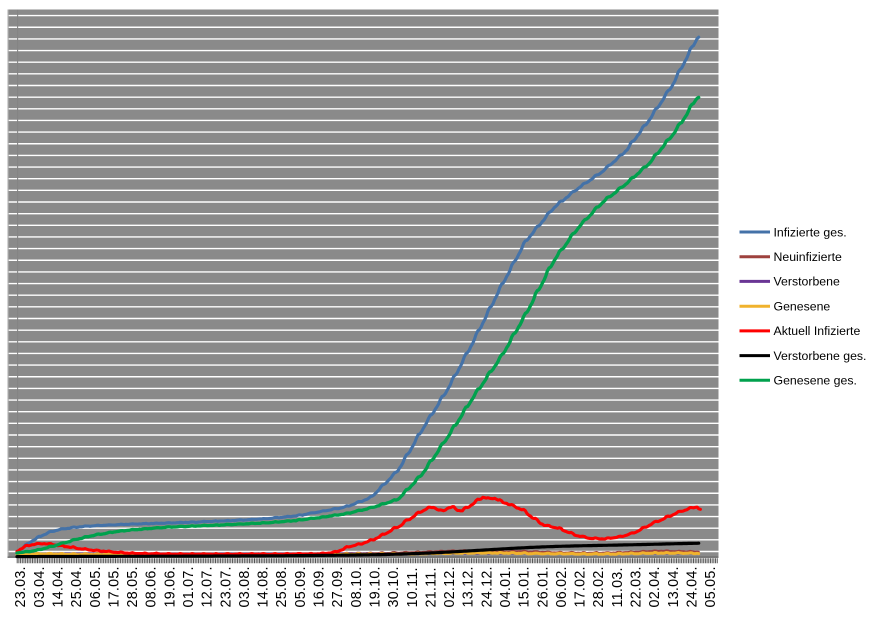 The image size is (872, 630). I want to click on svg-text: 27.09., so click(338, 586).